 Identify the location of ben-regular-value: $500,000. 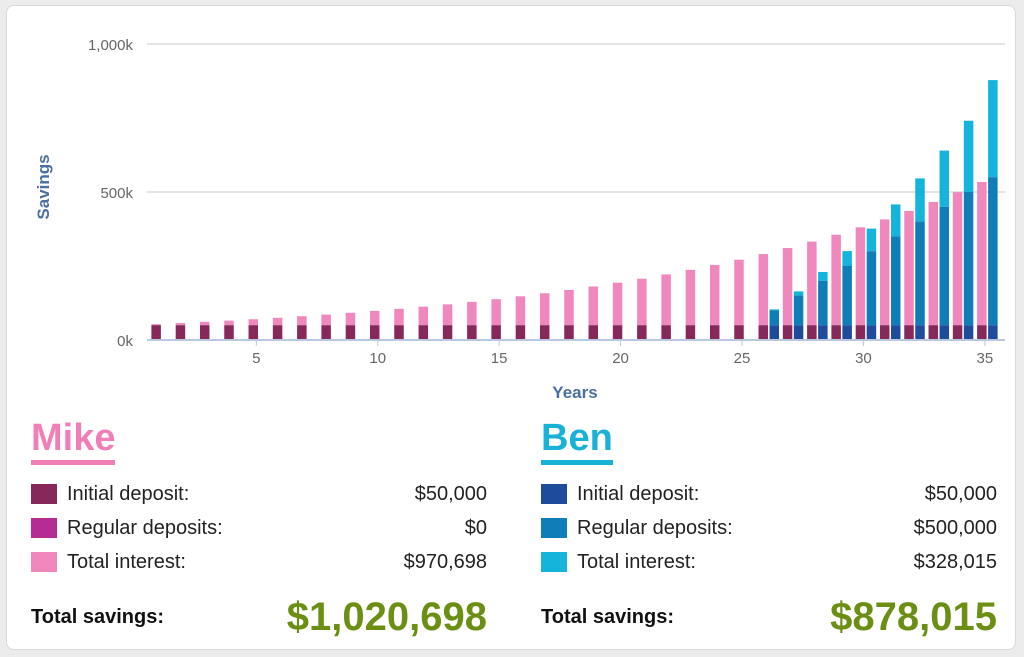
(955, 527).